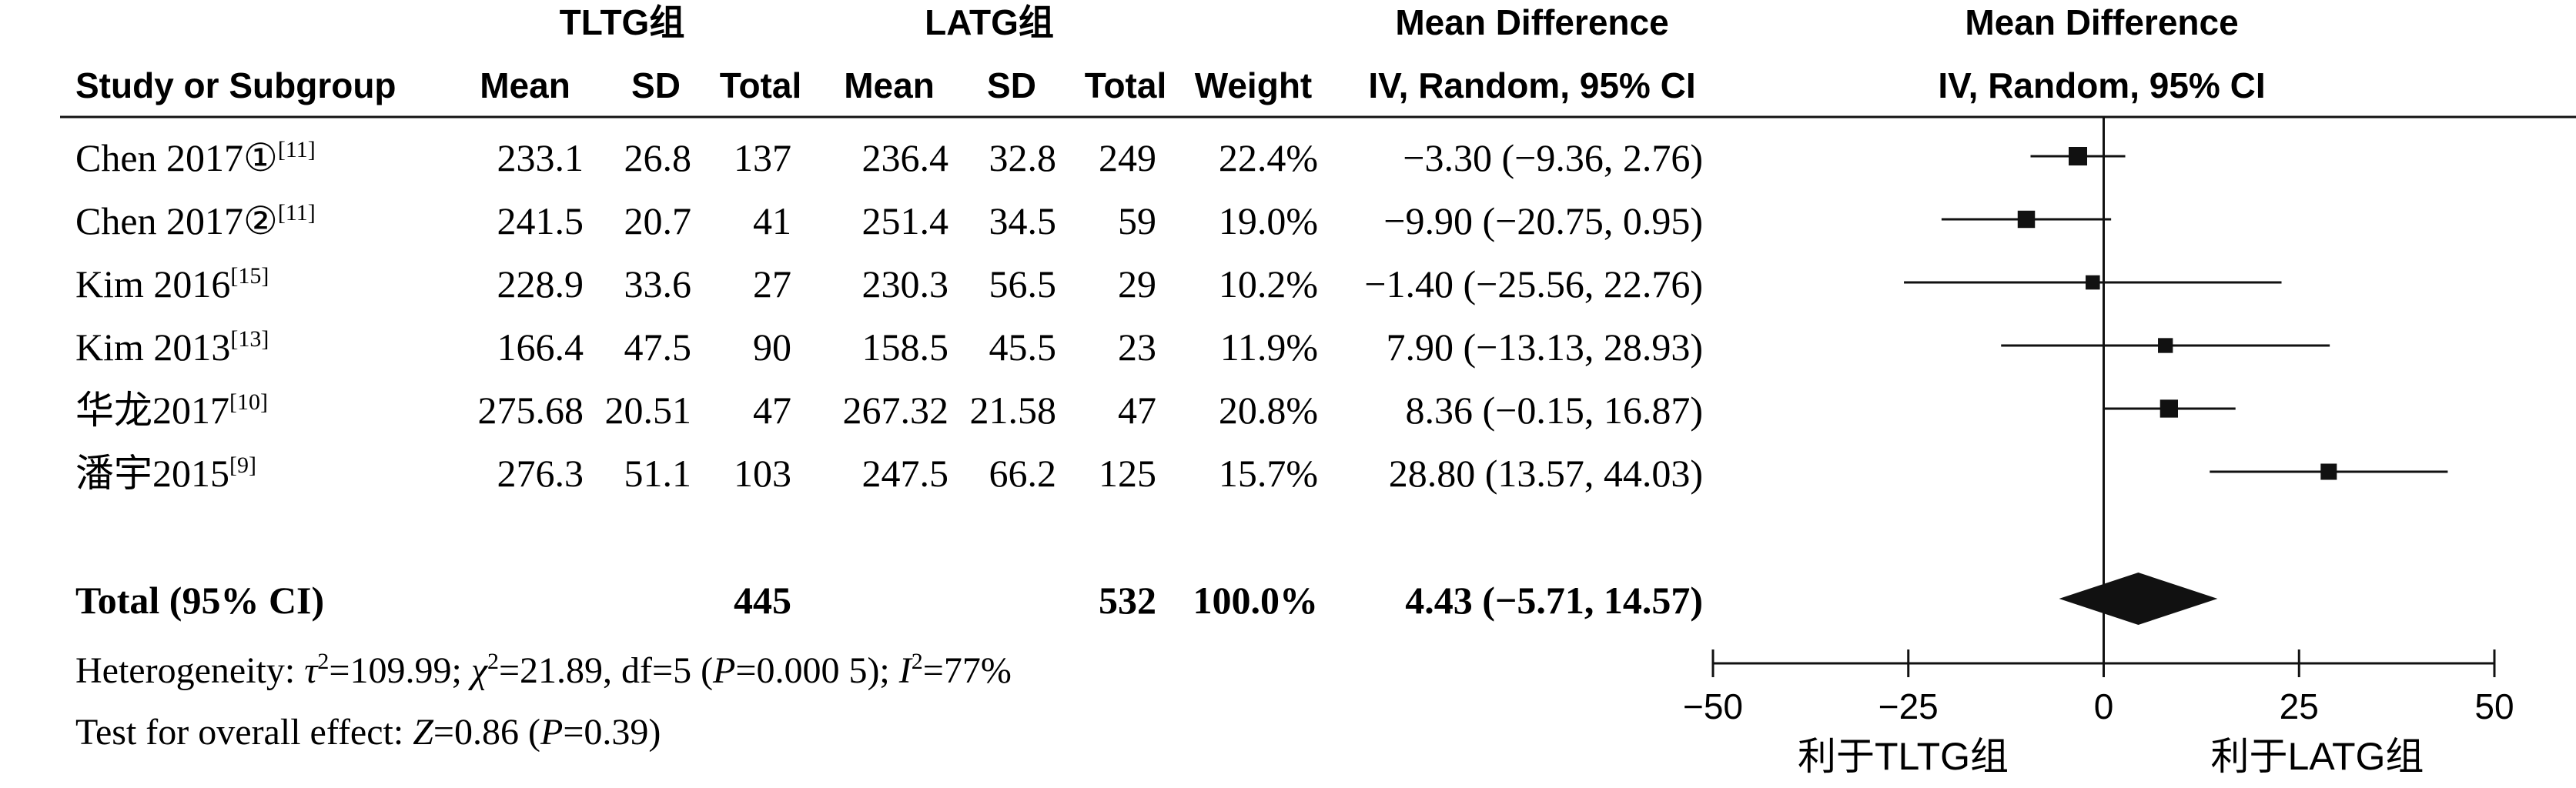  I want to click on col-header-weight: Weight, so click(1254, 85).